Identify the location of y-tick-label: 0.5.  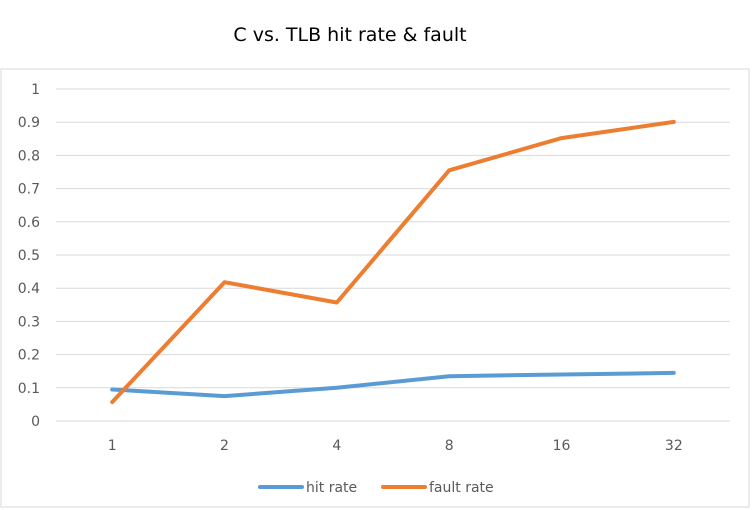
(29, 256).